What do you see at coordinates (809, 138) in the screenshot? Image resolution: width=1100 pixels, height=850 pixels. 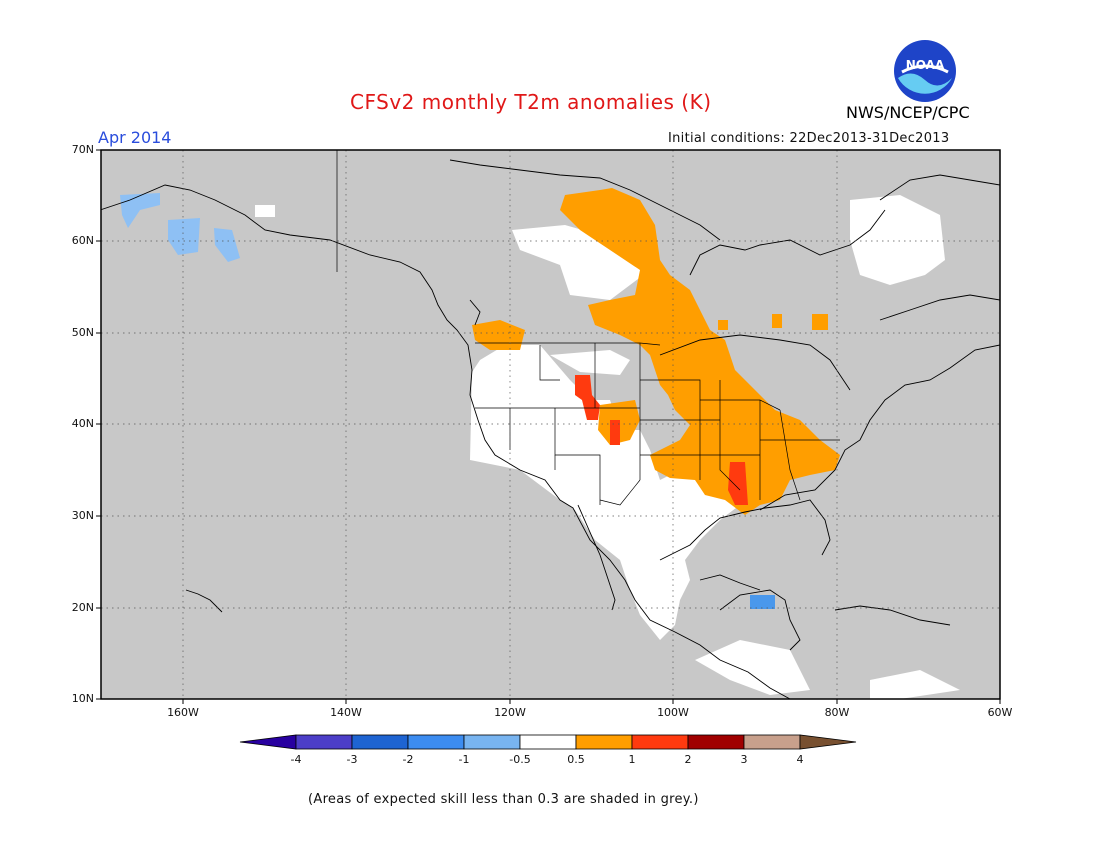 I see `initial-conditions: Initial conditions: 22Dec2013-31Dec2013` at bounding box center [809, 138].